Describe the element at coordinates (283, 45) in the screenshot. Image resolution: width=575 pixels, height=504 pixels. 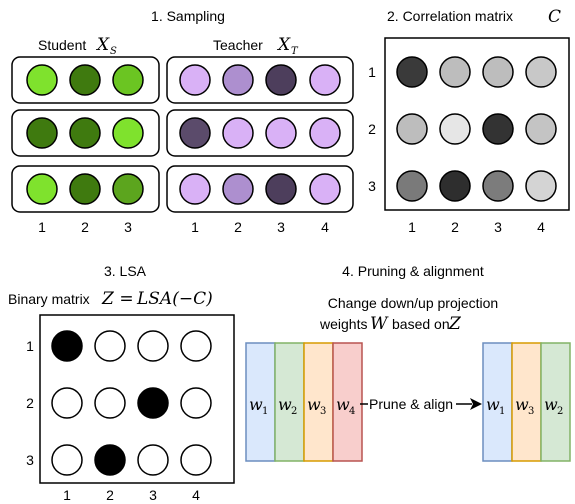
I see `teacher-var: X` at that location.